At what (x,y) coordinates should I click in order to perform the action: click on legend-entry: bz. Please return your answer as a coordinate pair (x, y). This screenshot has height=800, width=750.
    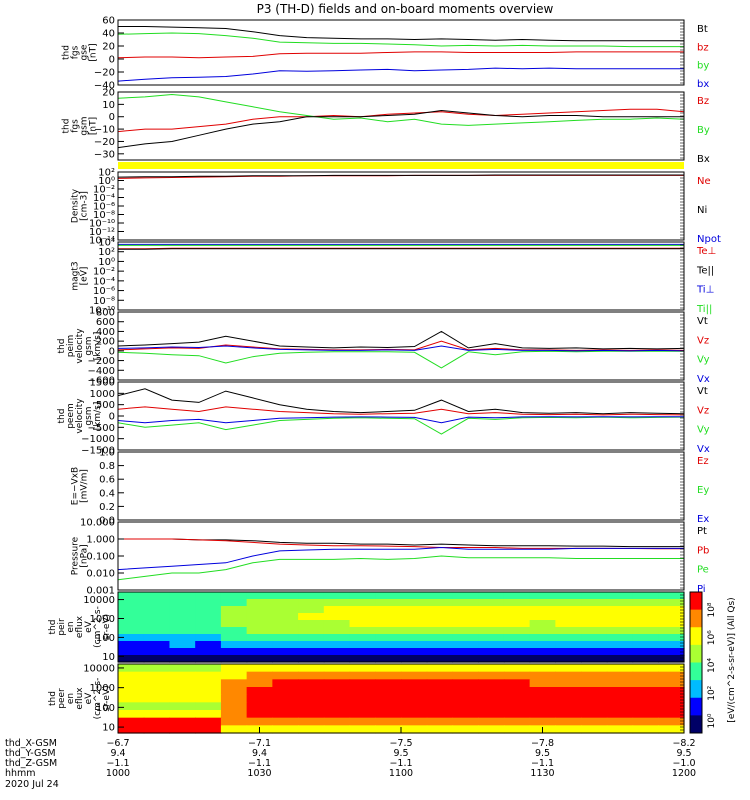
    Looking at the image, I should click on (703, 47).